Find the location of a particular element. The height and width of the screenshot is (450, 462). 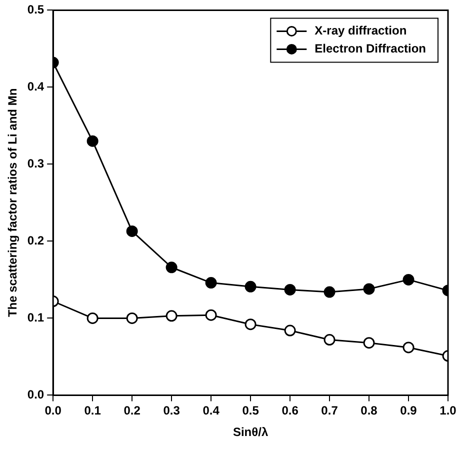

x-tick-label: 0.4 is located at coordinates (211, 411).